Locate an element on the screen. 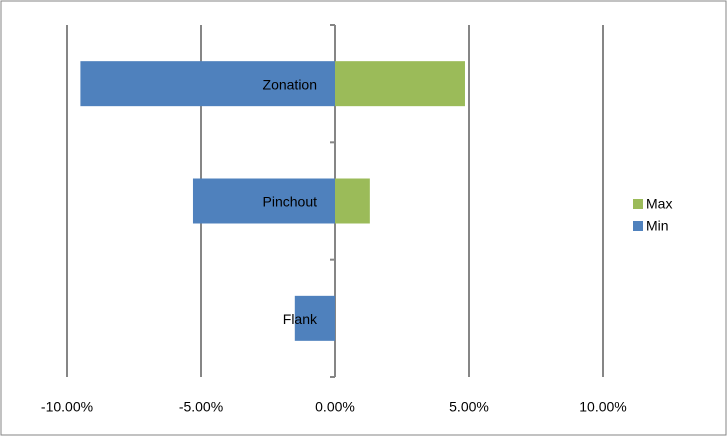 This screenshot has width=728, height=437. category-label: Zonation is located at coordinates (290, 84).